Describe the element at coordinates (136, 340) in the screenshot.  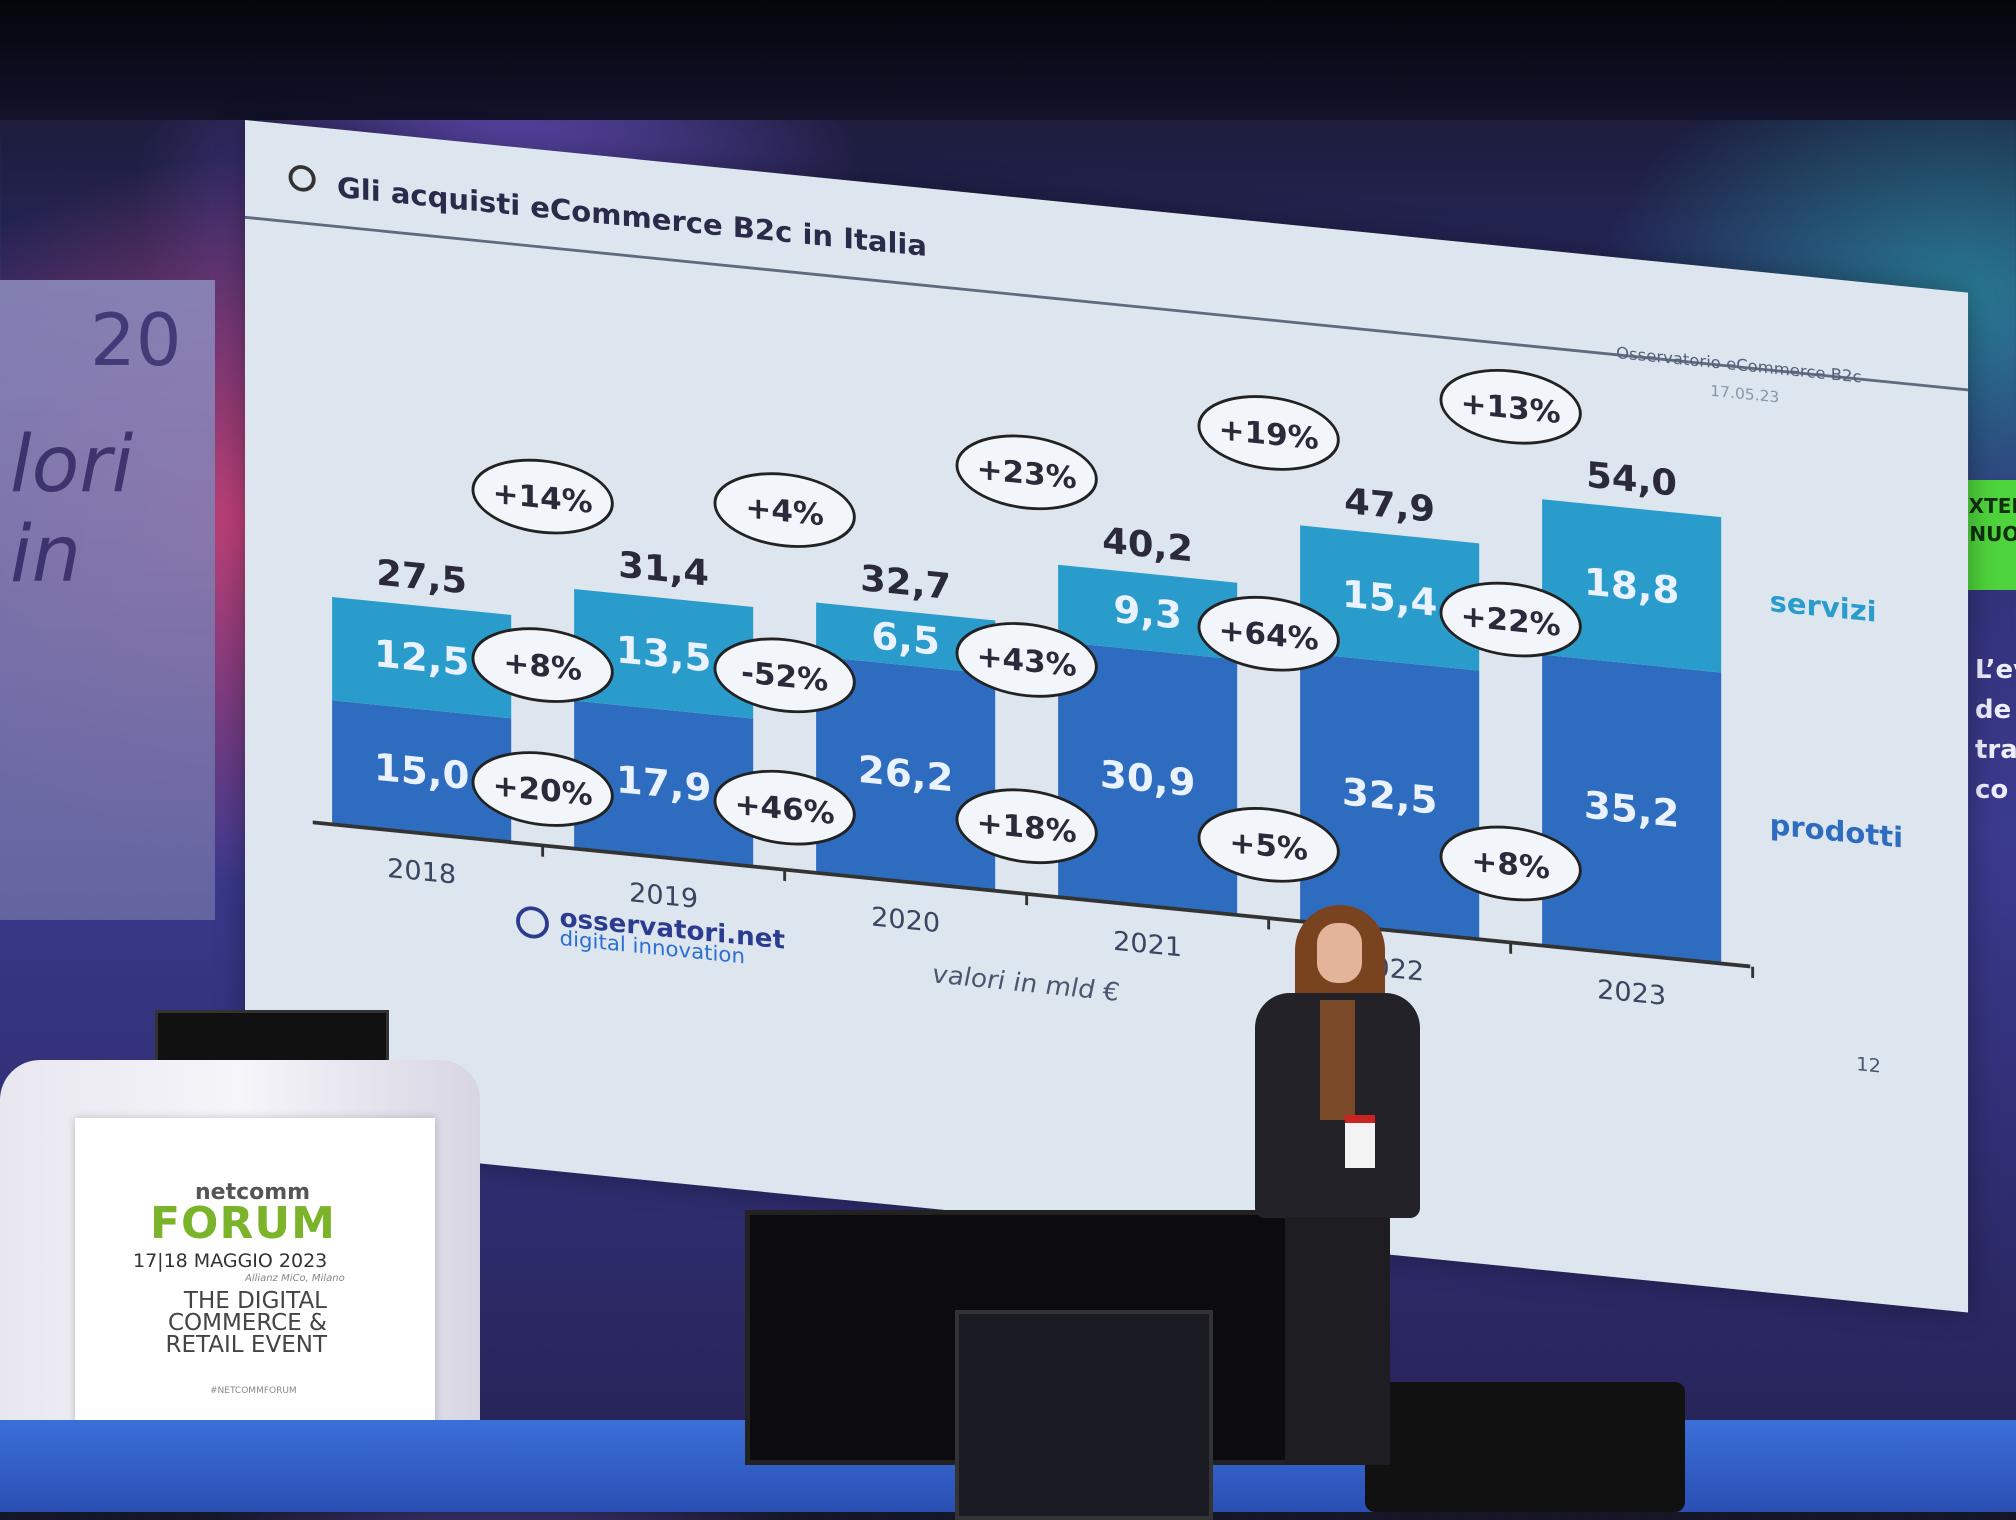
I see `left-wall-text: 20` at that location.